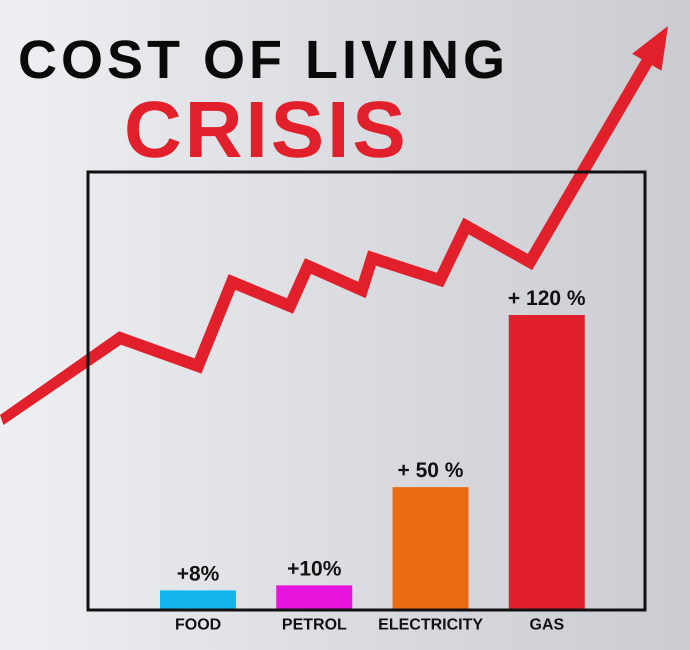 Image resolution: width=690 pixels, height=650 pixels. I want to click on x-tick-label: FOOD, so click(198, 625).